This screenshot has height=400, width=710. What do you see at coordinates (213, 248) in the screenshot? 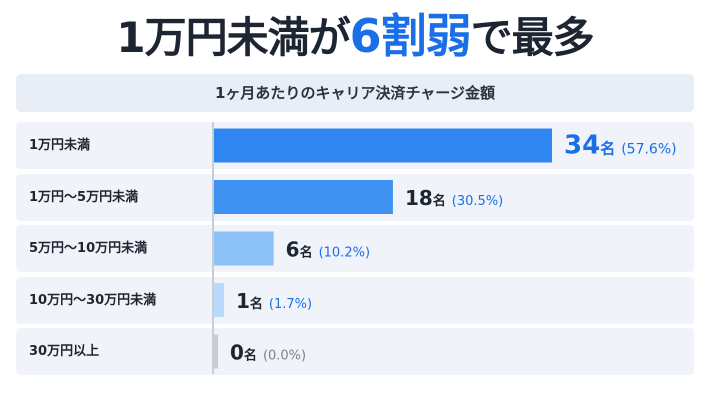
I see `category-axis-line` at bounding box center [213, 248].